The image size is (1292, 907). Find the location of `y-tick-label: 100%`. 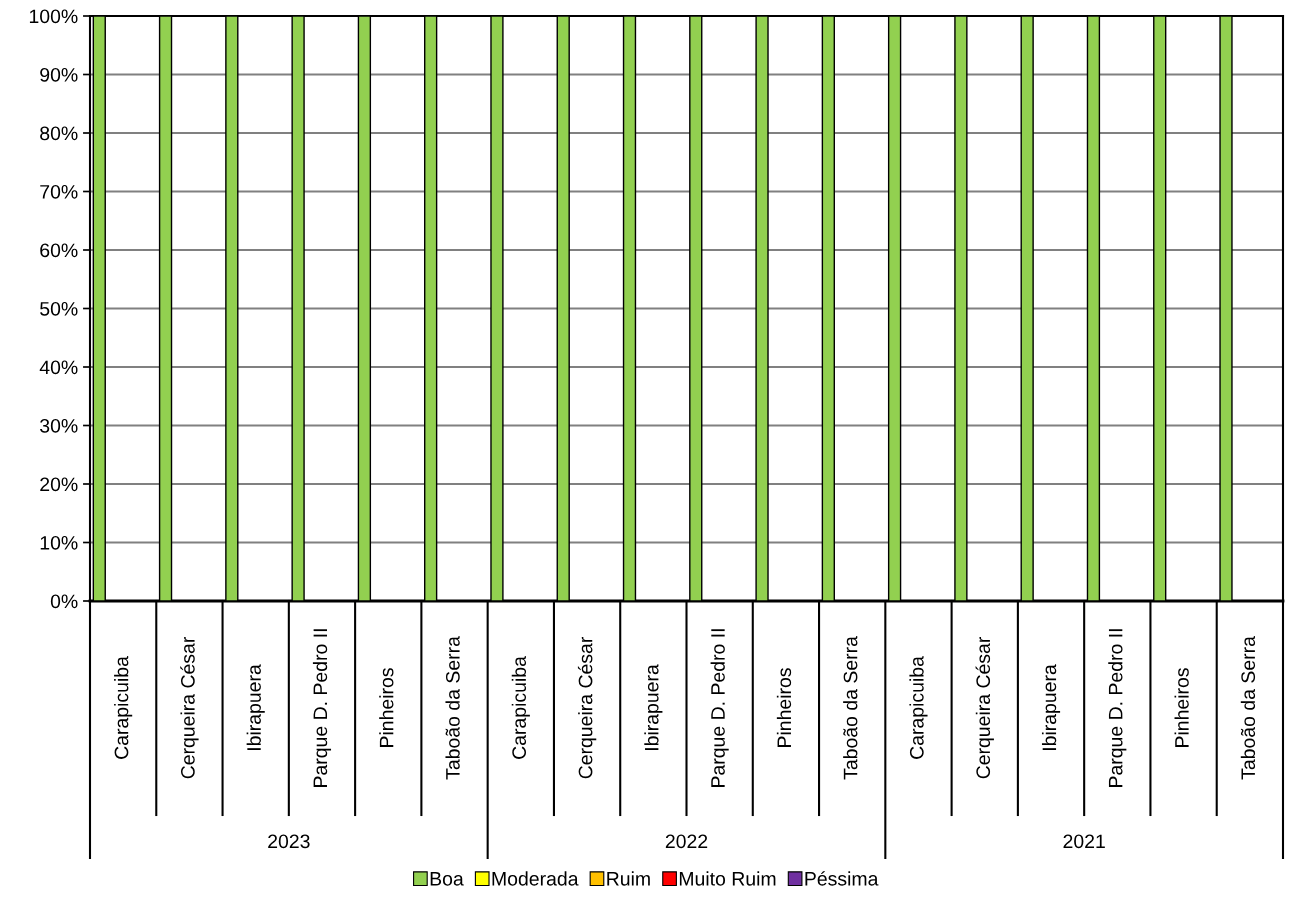

y-tick-label: 100% is located at coordinates (53, 16).